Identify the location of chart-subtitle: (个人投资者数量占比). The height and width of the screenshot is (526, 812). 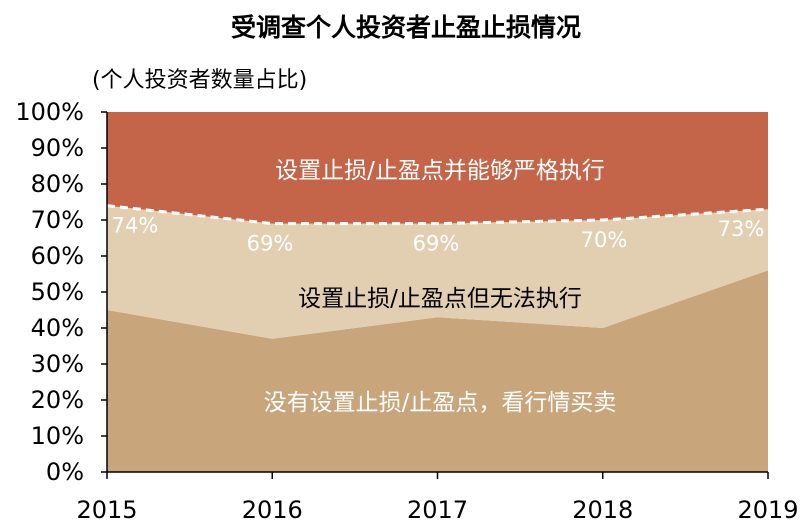
(200, 80).